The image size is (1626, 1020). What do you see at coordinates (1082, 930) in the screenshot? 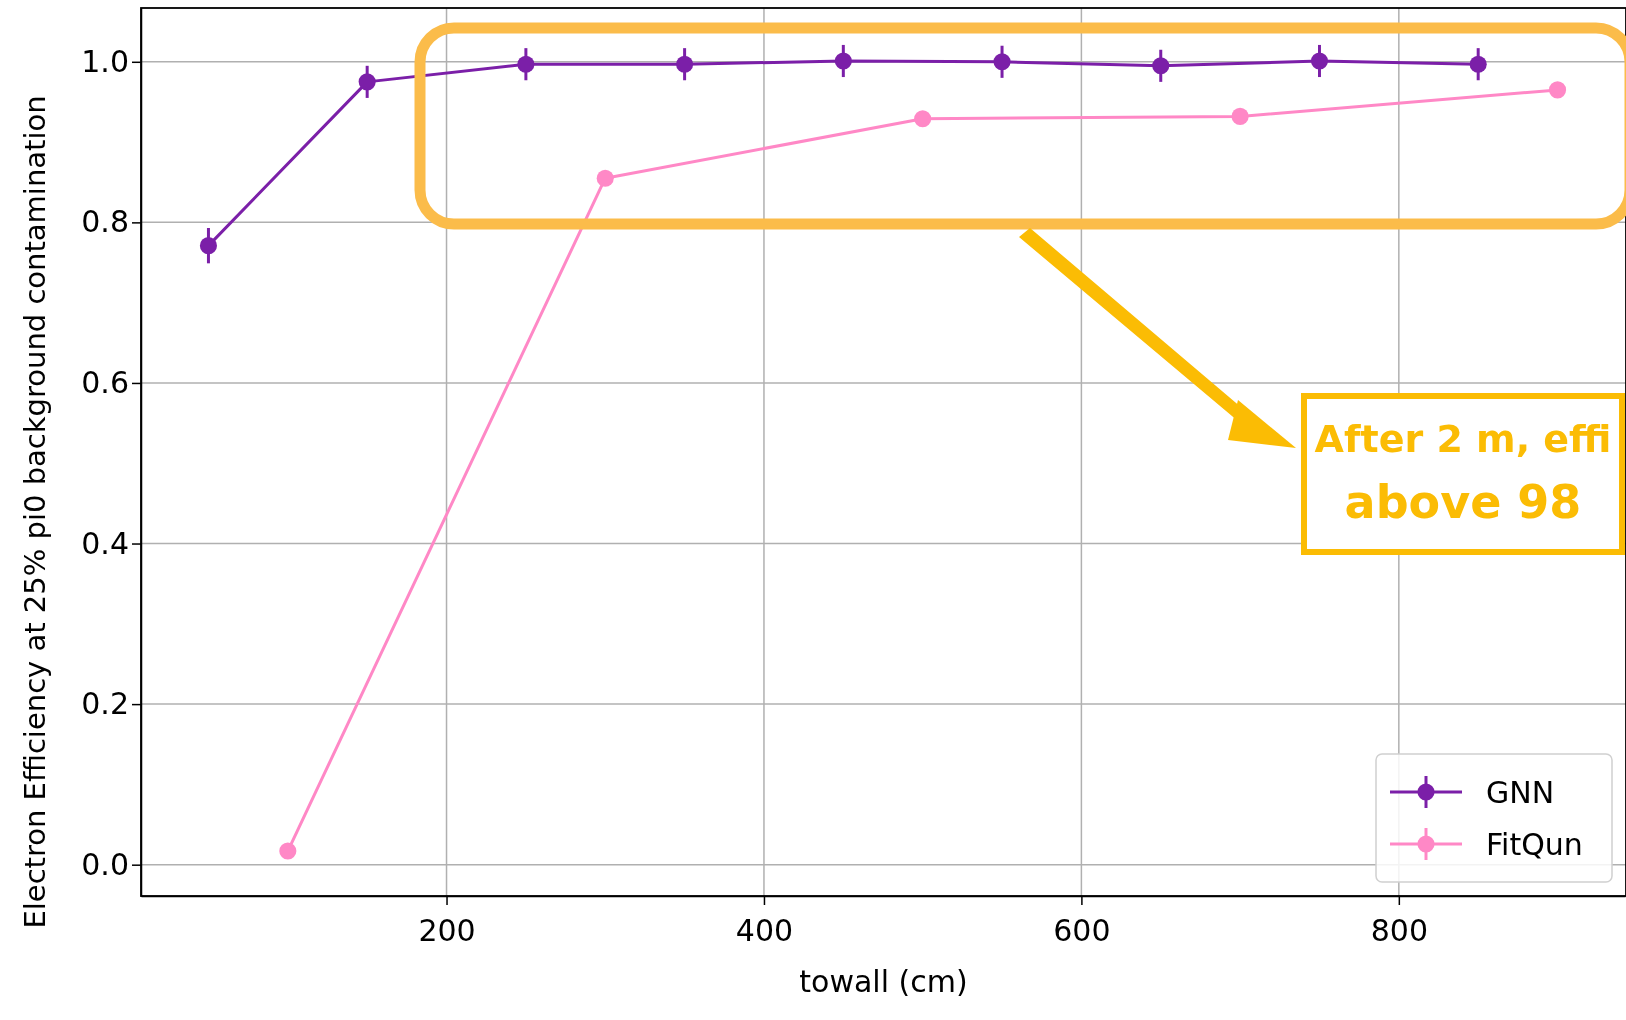
I see `x-tick-label: 600` at bounding box center [1082, 930].